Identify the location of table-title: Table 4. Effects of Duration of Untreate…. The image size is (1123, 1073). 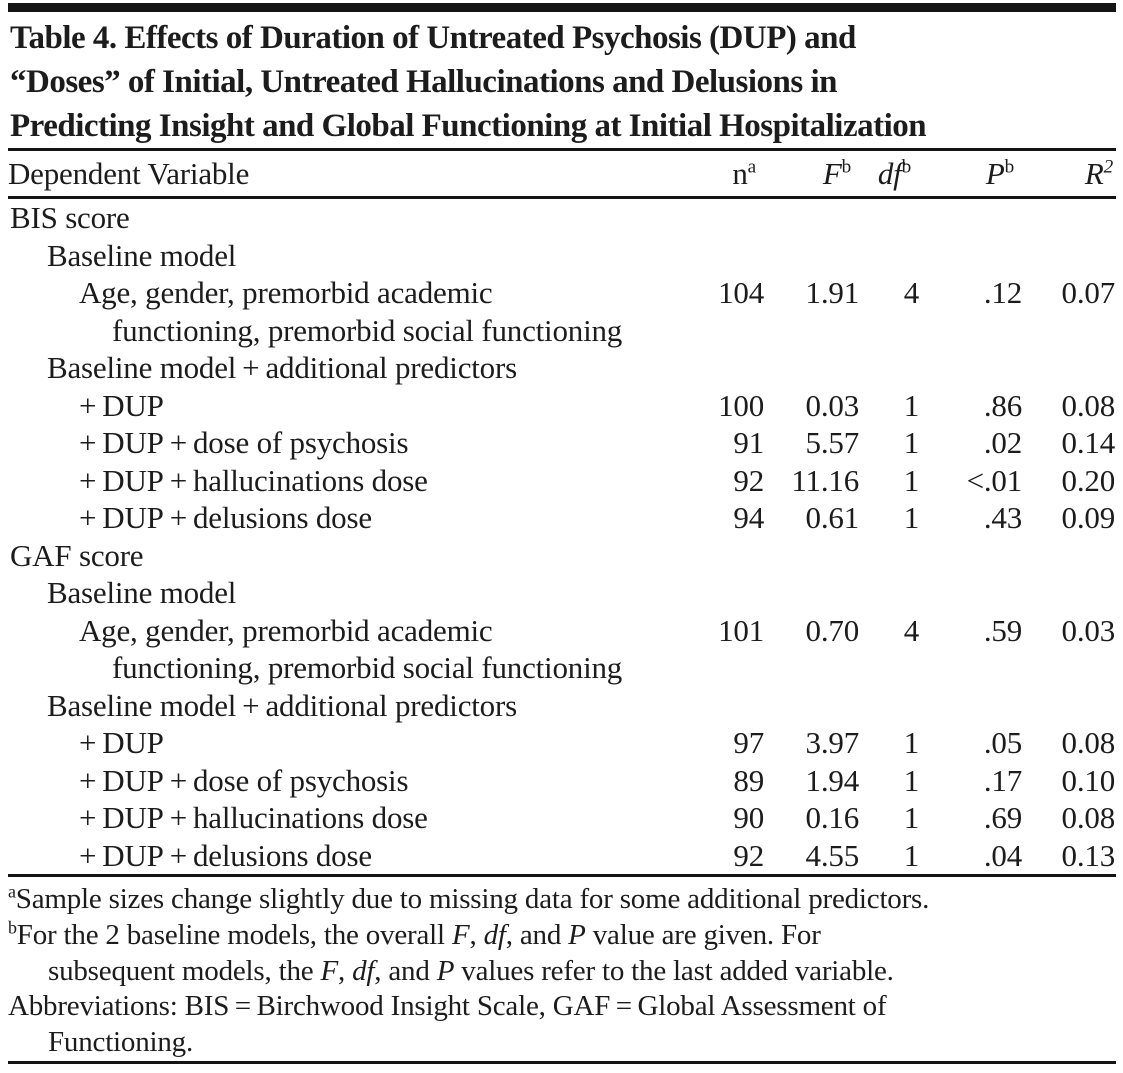
(563, 82).